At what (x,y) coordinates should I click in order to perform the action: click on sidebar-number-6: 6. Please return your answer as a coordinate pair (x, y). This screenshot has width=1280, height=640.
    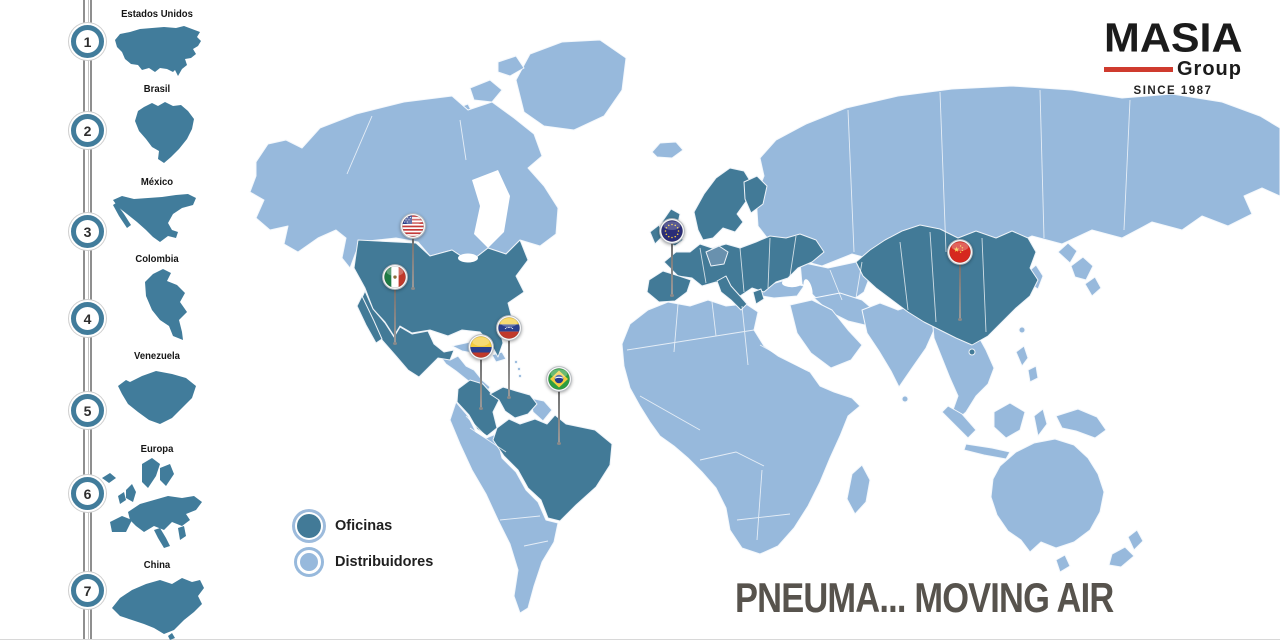
    Looking at the image, I should click on (87, 493).